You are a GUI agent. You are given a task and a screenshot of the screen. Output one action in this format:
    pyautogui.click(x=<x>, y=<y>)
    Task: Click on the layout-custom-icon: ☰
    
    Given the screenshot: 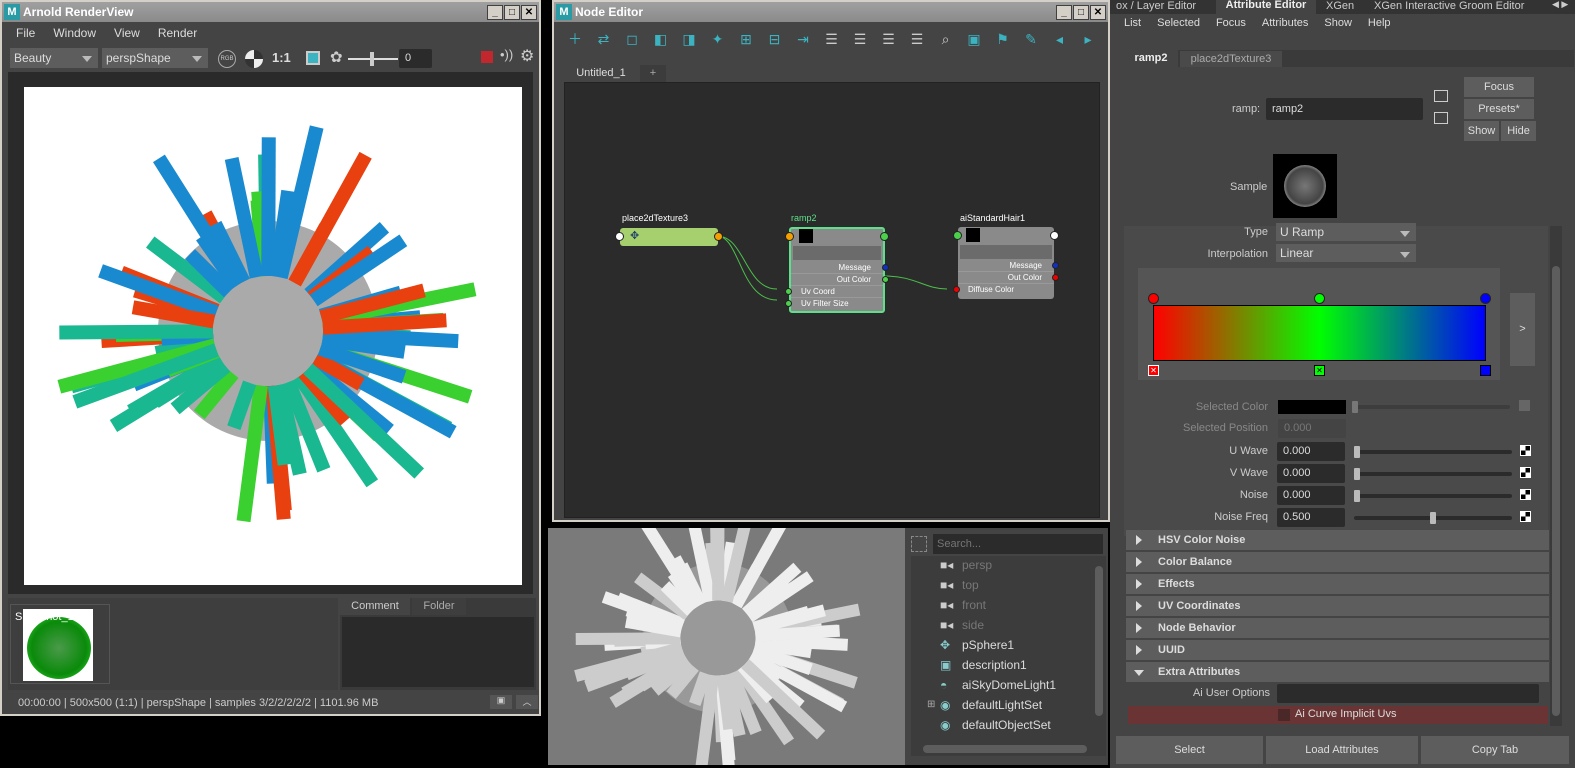 What is the action you would take?
    pyautogui.click(x=917, y=39)
    